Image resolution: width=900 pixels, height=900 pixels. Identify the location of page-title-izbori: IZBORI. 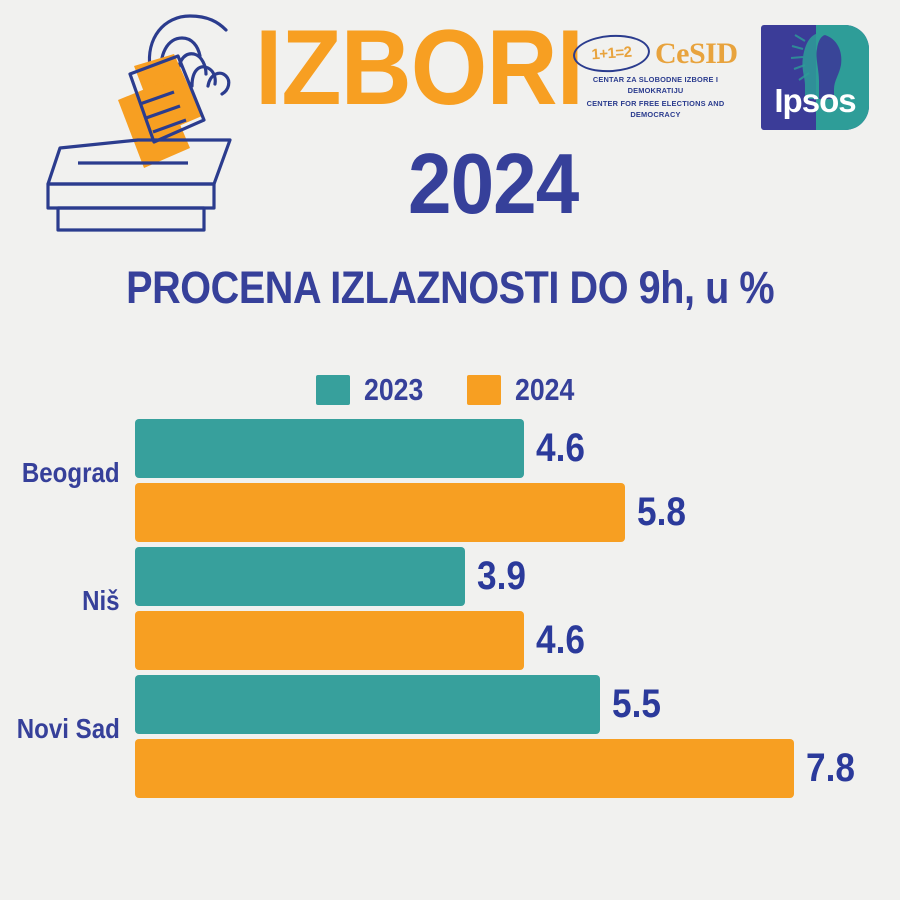
(419, 67).